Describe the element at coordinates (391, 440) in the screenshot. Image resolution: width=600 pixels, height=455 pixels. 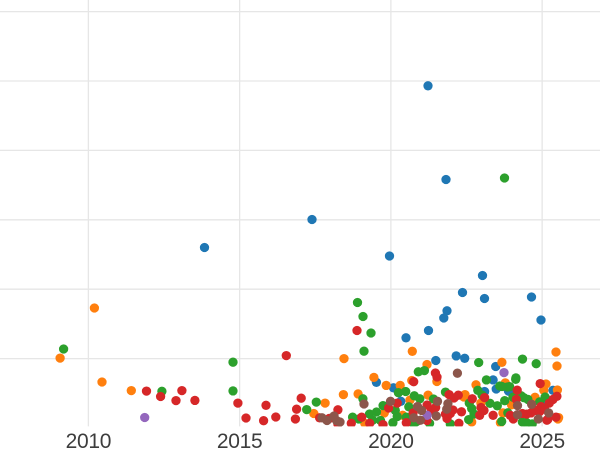
I see `svg-text: 2020` at that location.